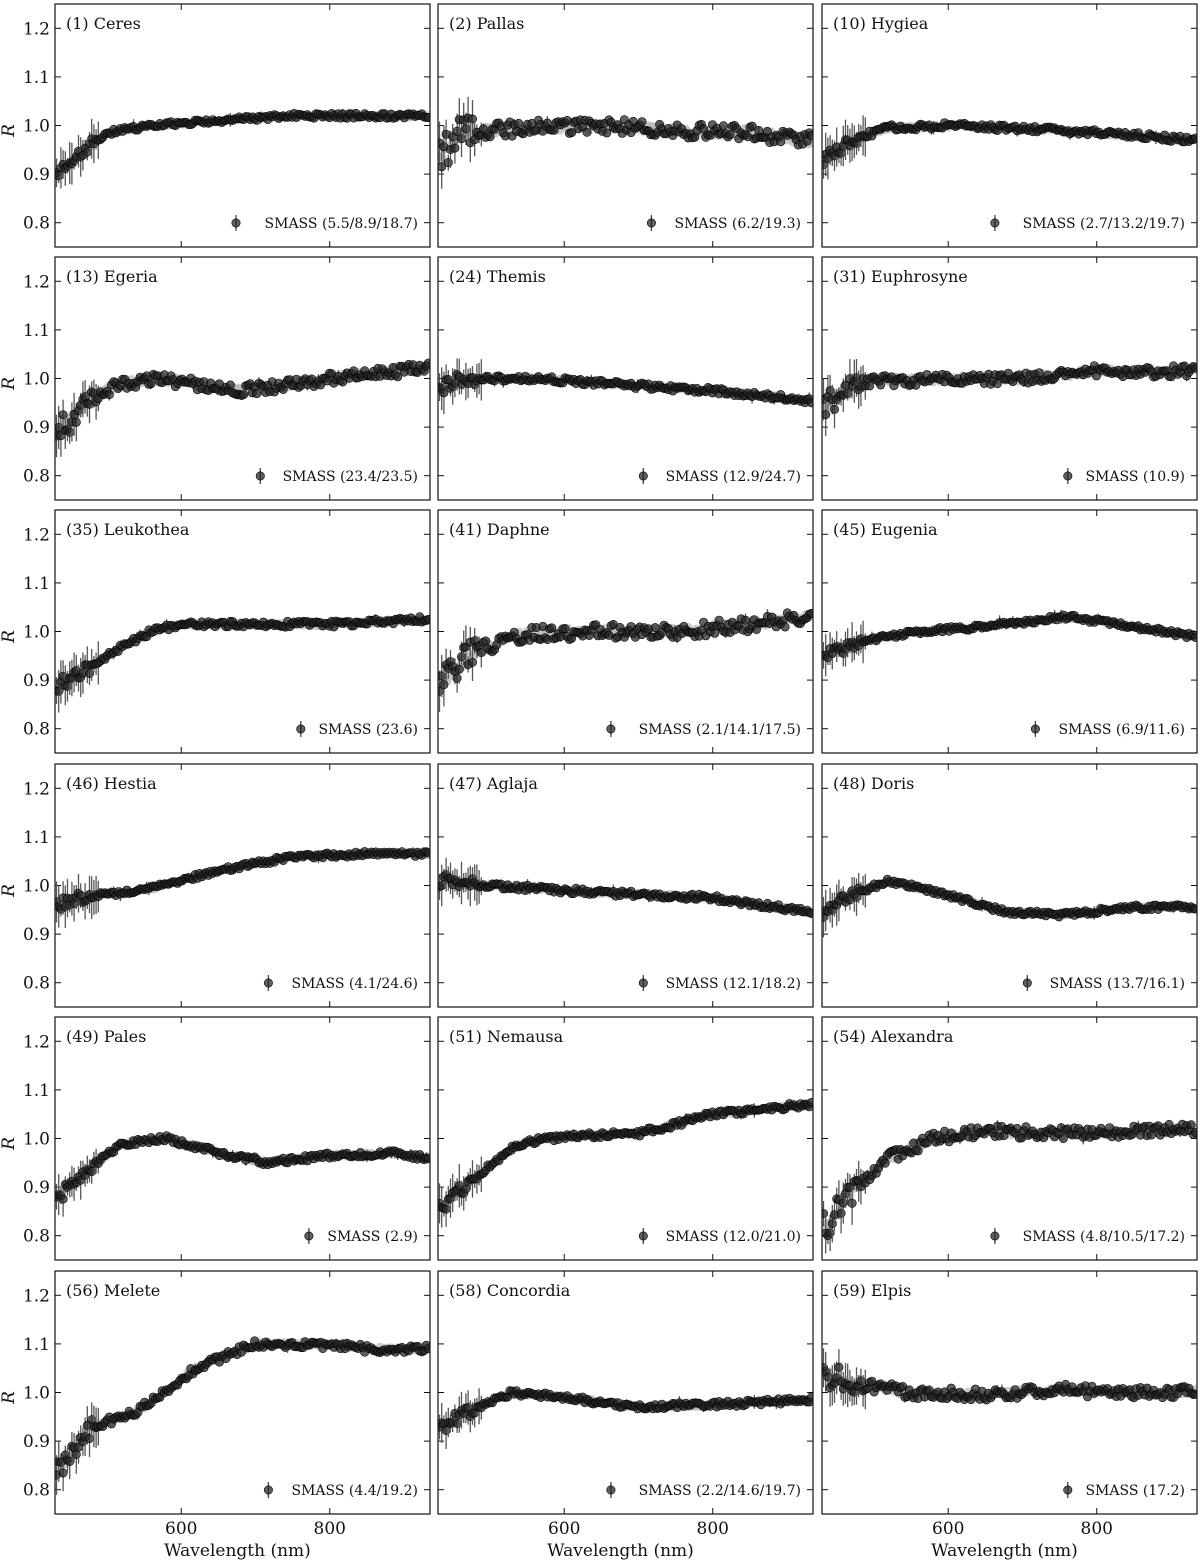 The width and height of the screenshot is (1200, 1565). What do you see at coordinates (885, 529) in the screenshot?
I see `panel-title: (45) Eugenia` at bounding box center [885, 529].